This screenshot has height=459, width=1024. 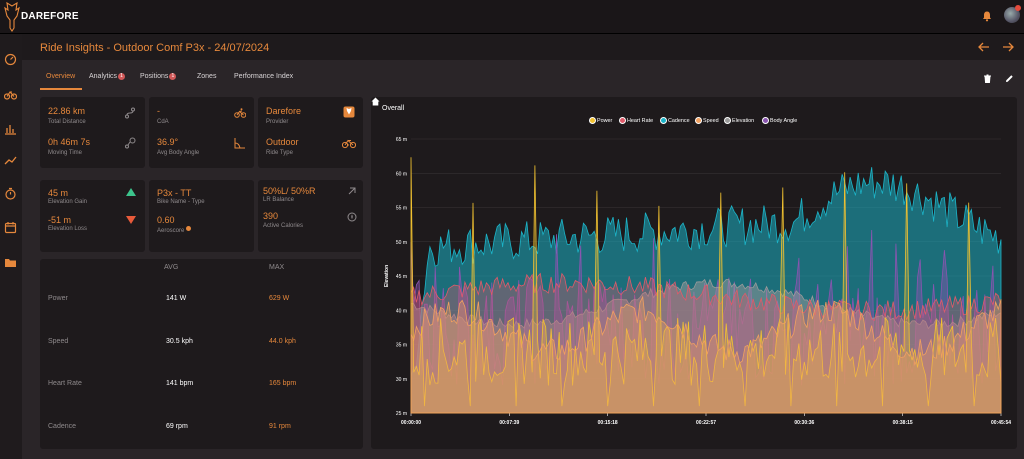 What do you see at coordinates (177, 426) in the screenshot?
I see `row-avg: 69 rpm` at bounding box center [177, 426].